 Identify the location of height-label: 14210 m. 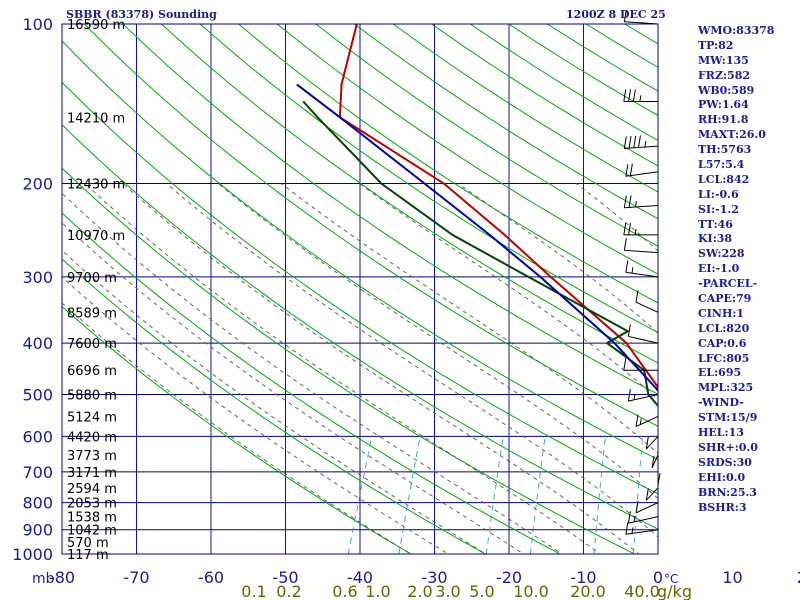
(96, 118).